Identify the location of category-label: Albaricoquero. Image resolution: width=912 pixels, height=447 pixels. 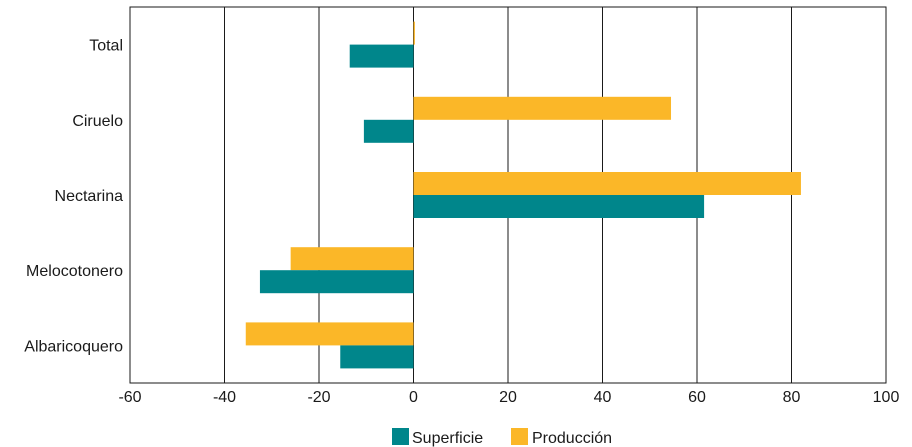
(73, 346).